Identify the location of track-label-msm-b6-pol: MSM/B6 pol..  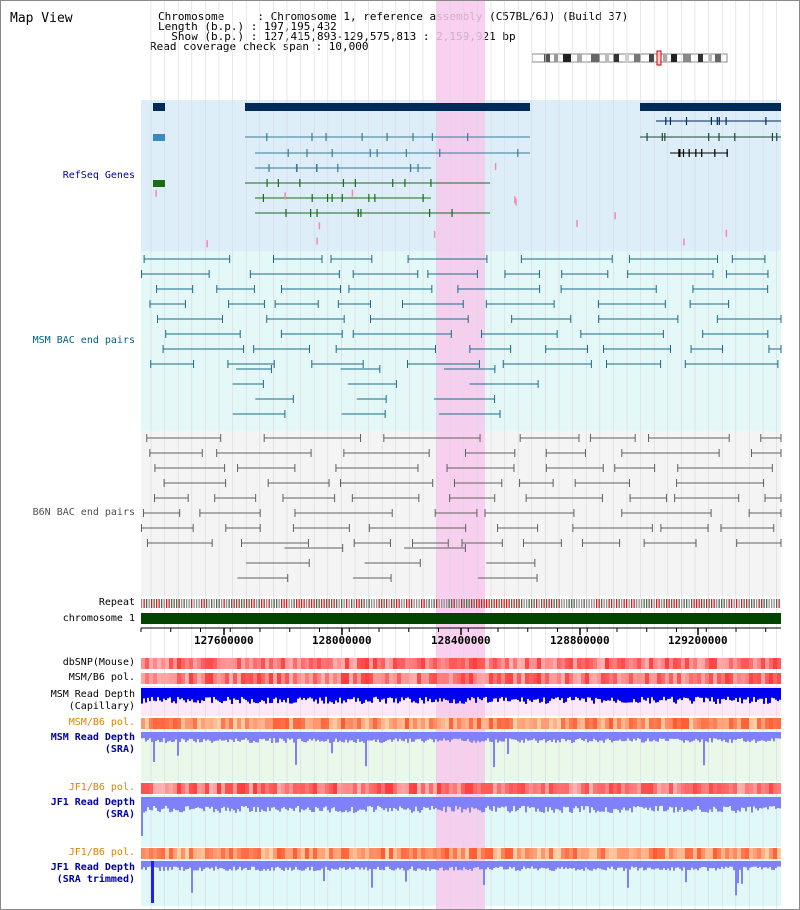
(101, 677).